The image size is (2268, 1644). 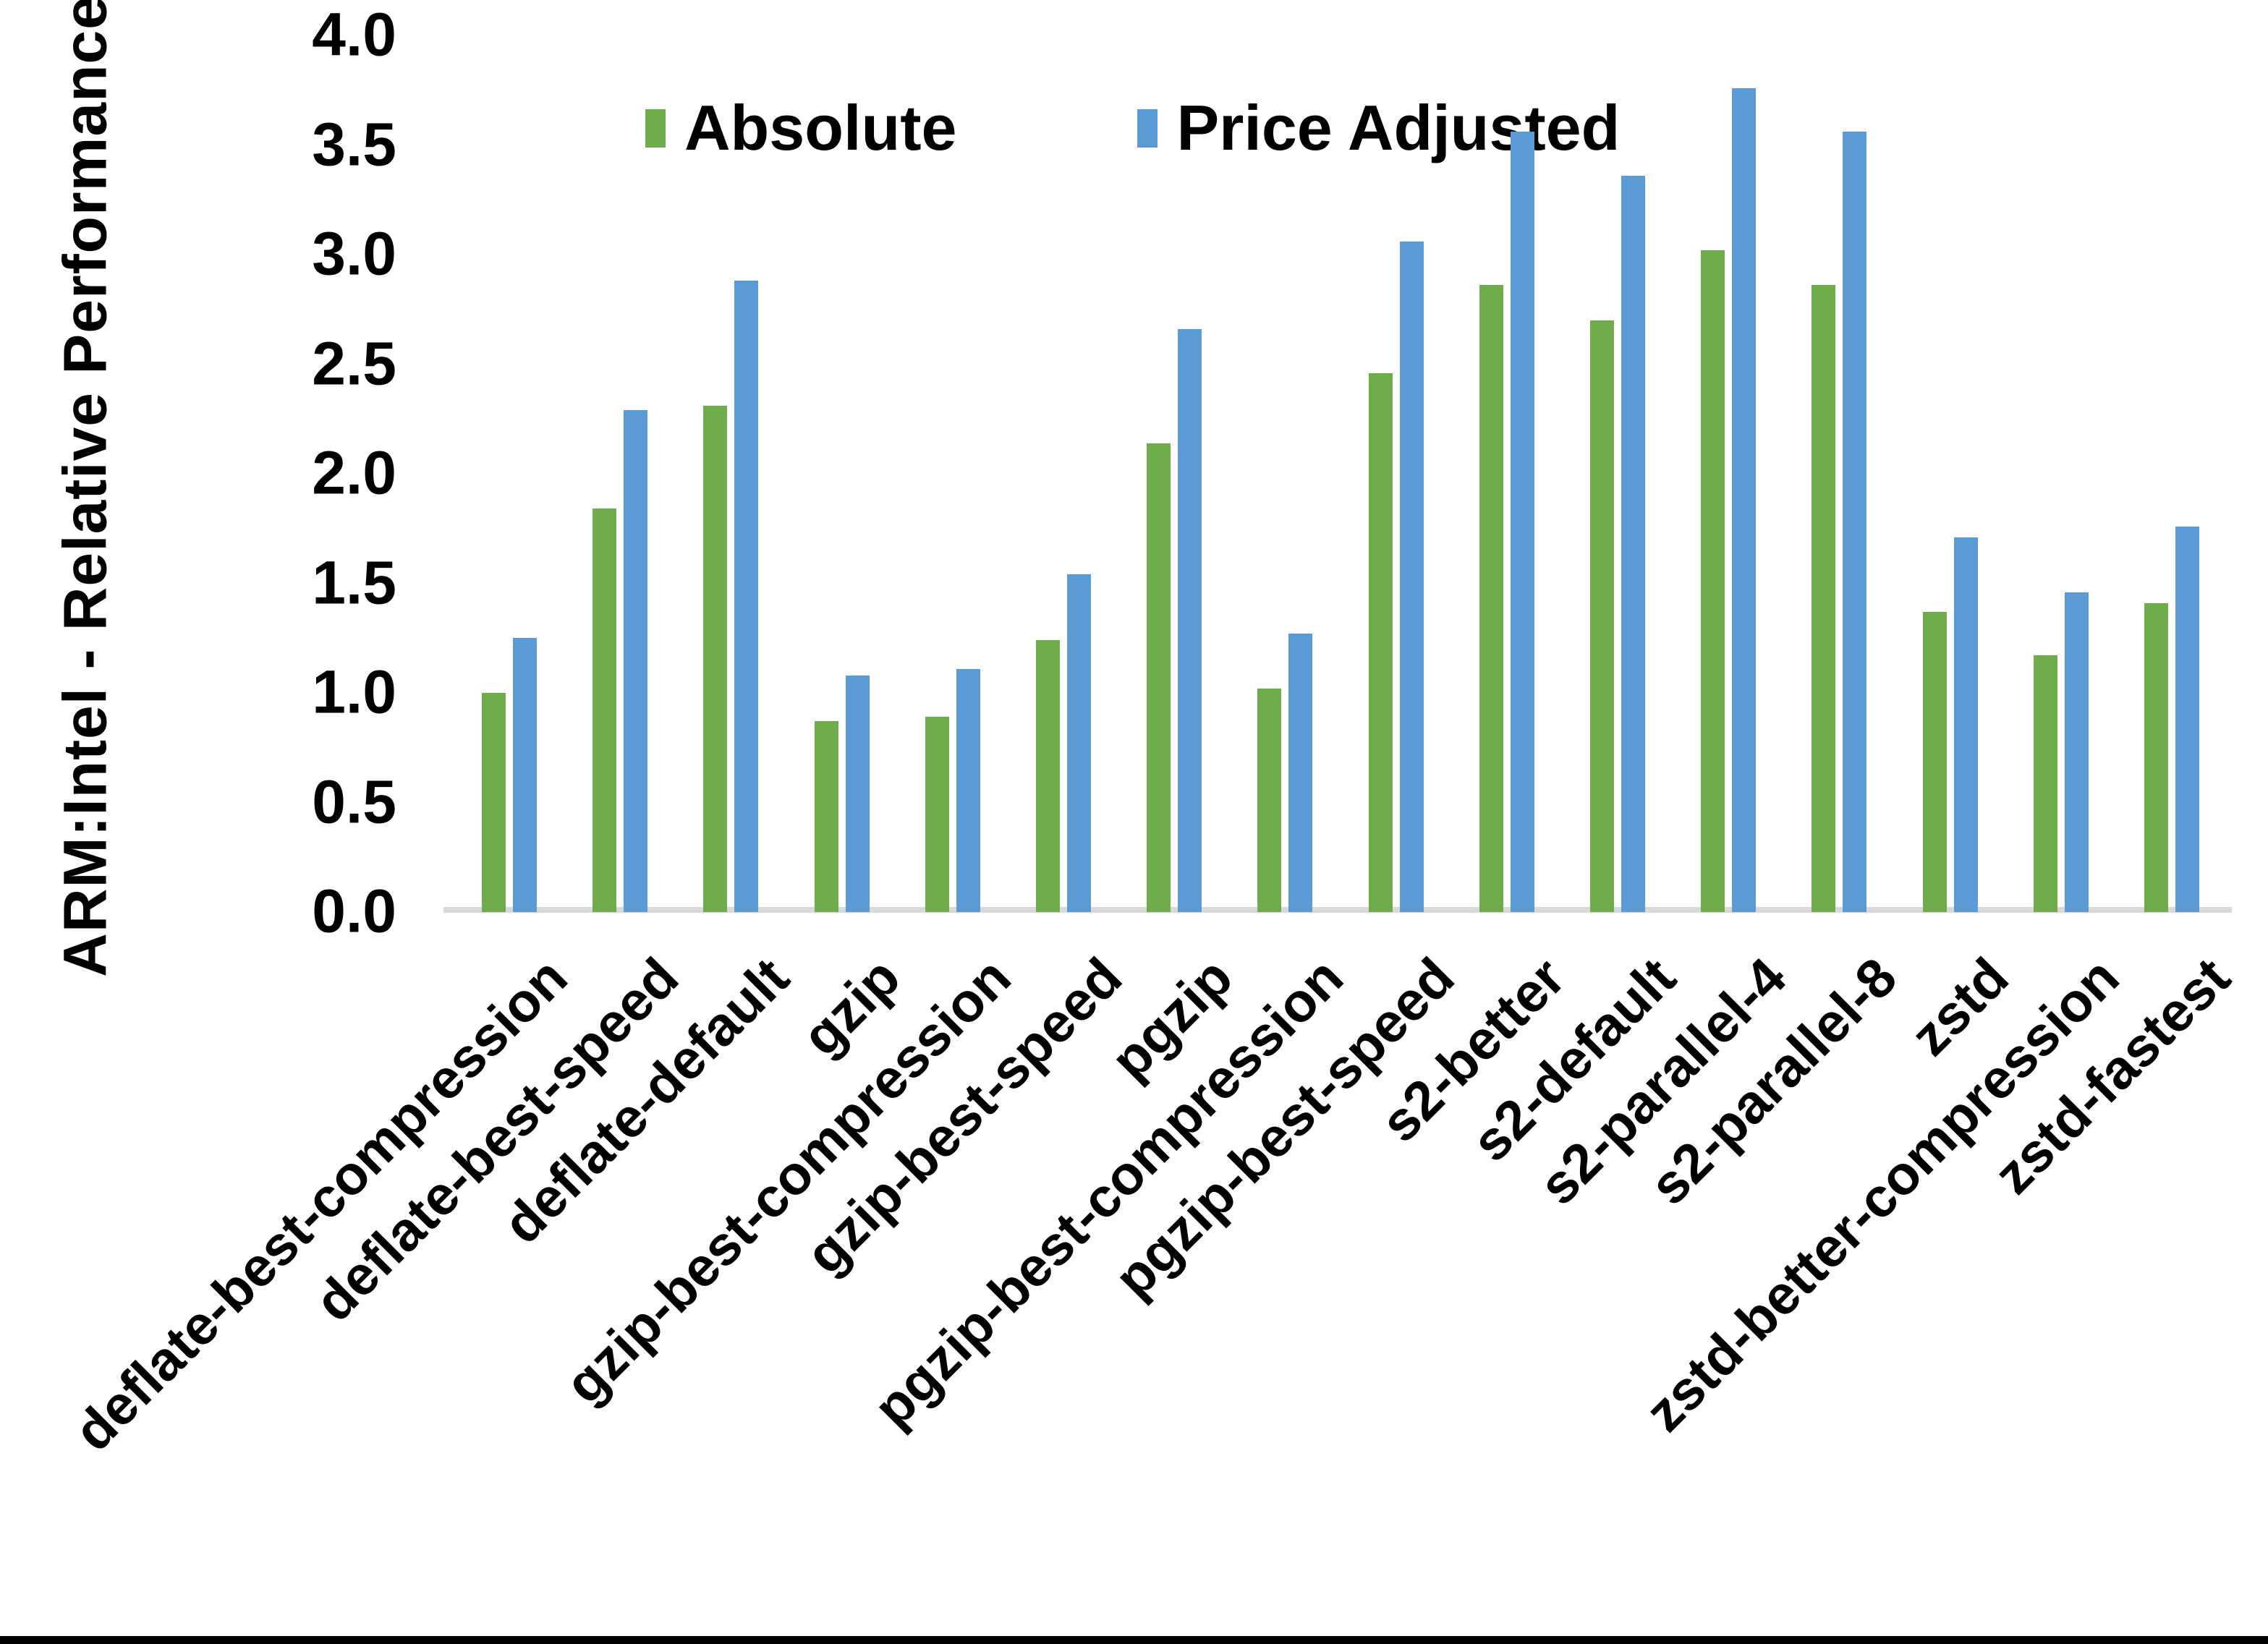 What do you see at coordinates (2077, 752) in the screenshot?
I see `bar-price-adjusted-zstd-better-compression` at bounding box center [2077, 752].